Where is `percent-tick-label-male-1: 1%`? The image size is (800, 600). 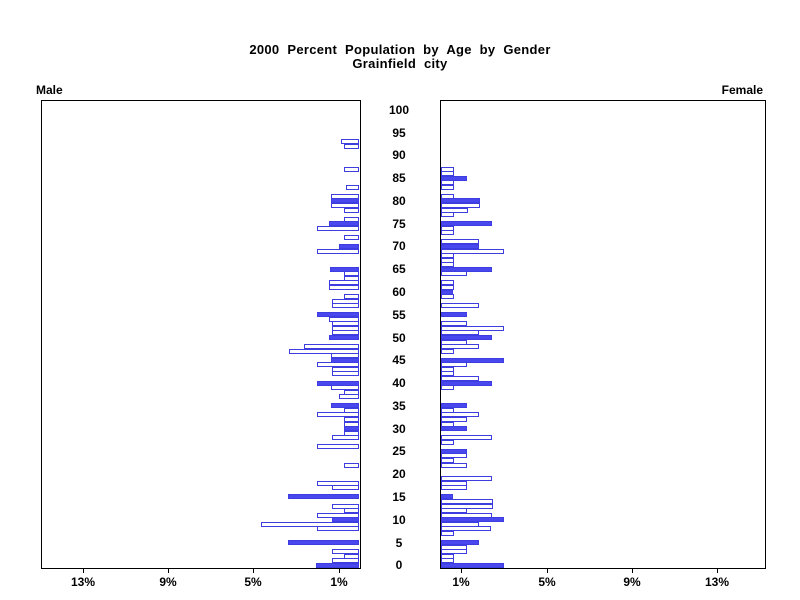
percent-tick-label-male-1: 1% is located at coordinates (339, 582).